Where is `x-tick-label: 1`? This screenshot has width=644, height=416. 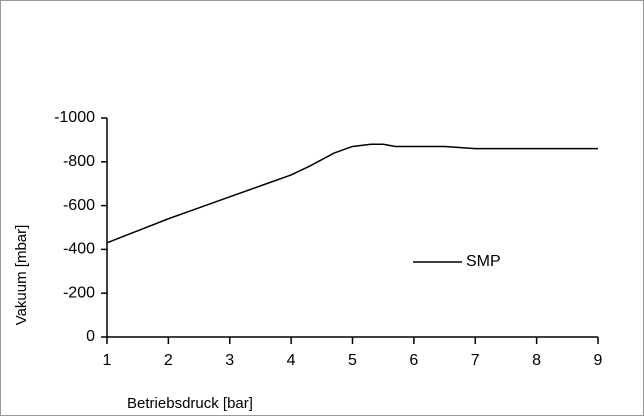
x-tick-label: 1 is located at coordinates (107, 360).